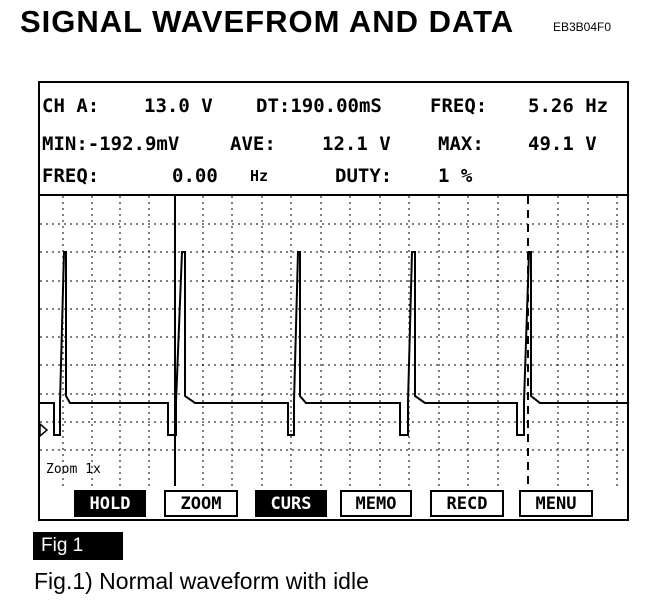 This screenshot has height=612, width=672. Describe the element at coordinates (111, 144) in the screenshot. I see `min-value: MIN:-192.9mV` at that location.